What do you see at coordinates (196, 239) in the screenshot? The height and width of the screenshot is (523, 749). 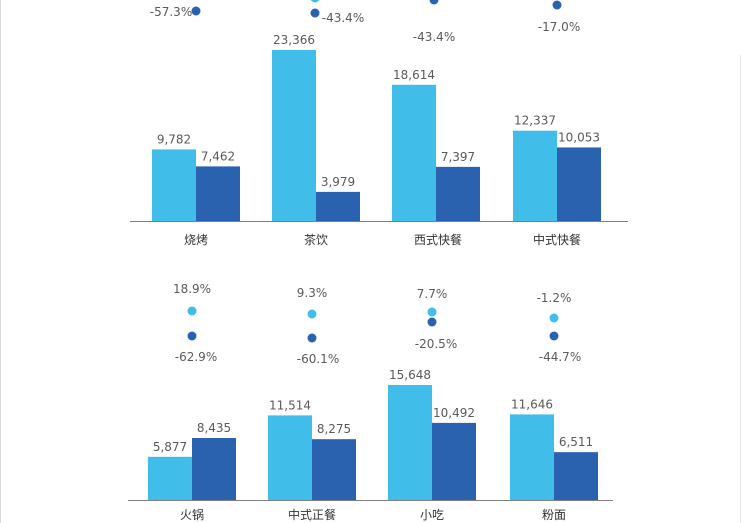 I see `category-label: 烧烤` at bounding box center [196, 239].